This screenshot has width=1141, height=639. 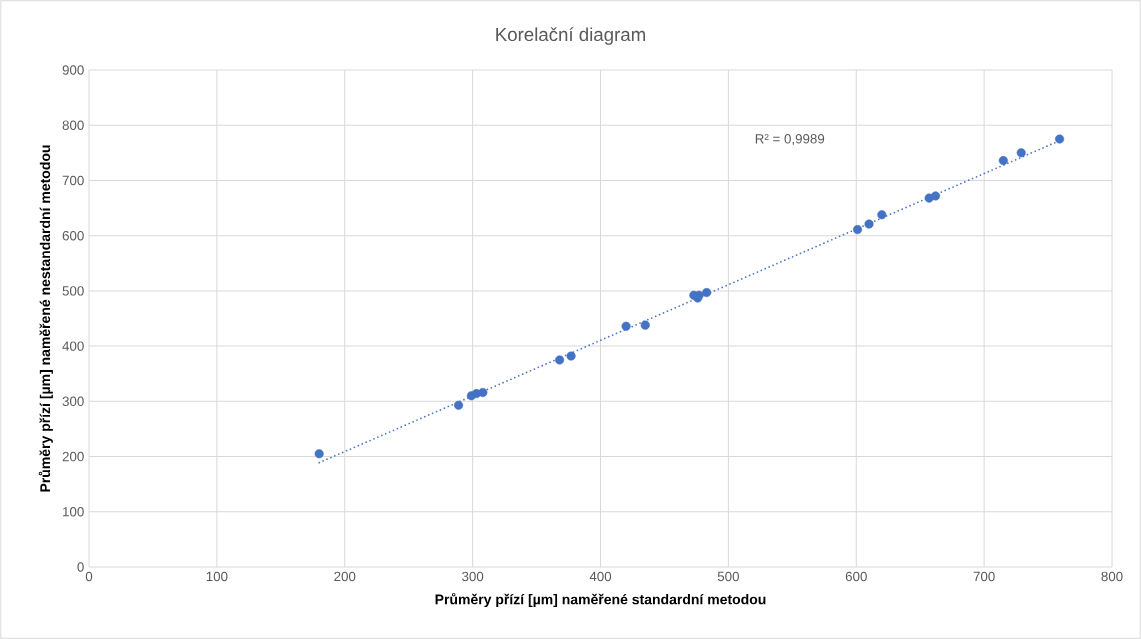 I want to click on y-tick-label: 400, so click(x=73, y=346).